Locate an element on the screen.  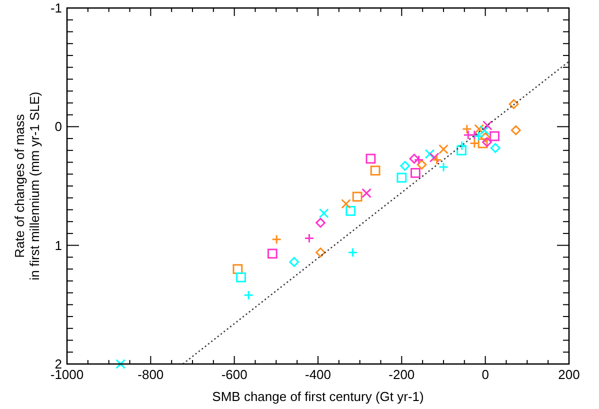
y-tick-label: 0 is located at coordinates (58, 126).